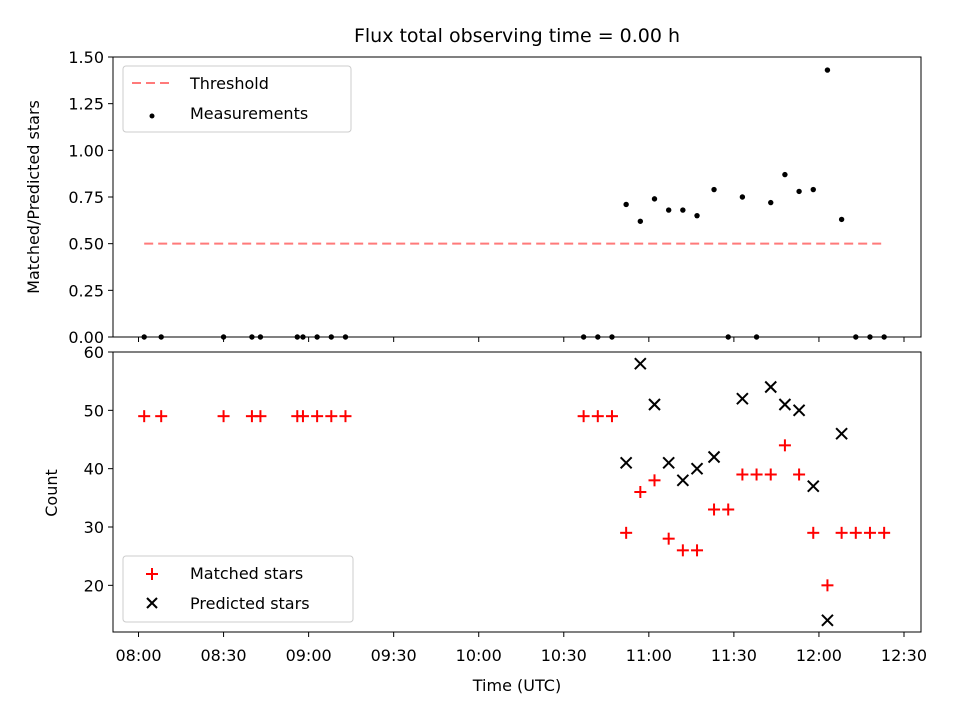 This screenshot has width=960, height=720. What do you see at coordinates (309, 655) in the screenshot?
I see `x-tick-label: 09:00` at bounding box center [309, 655].